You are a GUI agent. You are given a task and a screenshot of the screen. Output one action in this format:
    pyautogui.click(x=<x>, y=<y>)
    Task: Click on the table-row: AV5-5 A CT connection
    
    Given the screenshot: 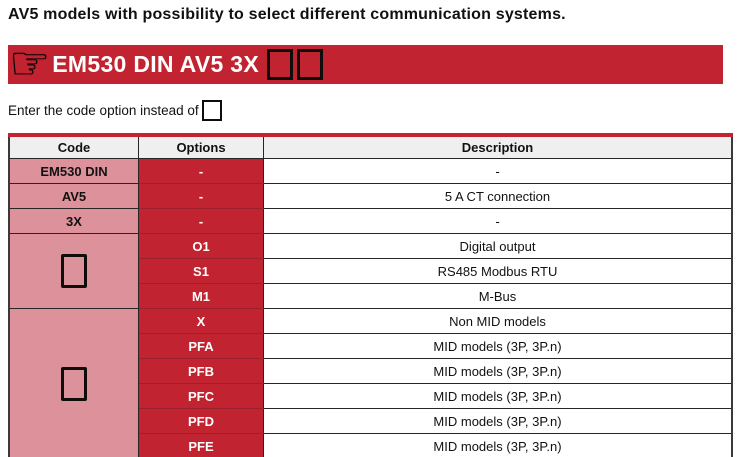 What is the action you would take?
    pyautogui.click(x=370, y=196)
    